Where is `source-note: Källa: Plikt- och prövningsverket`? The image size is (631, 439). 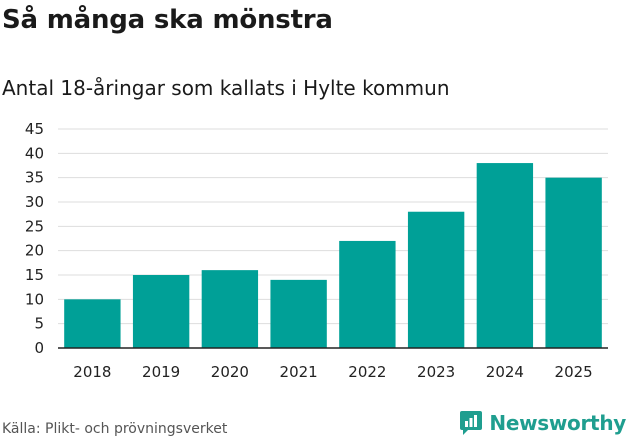
source-note: Källa: Plikt- och prövningsverket is located at coordinates (115, 429).